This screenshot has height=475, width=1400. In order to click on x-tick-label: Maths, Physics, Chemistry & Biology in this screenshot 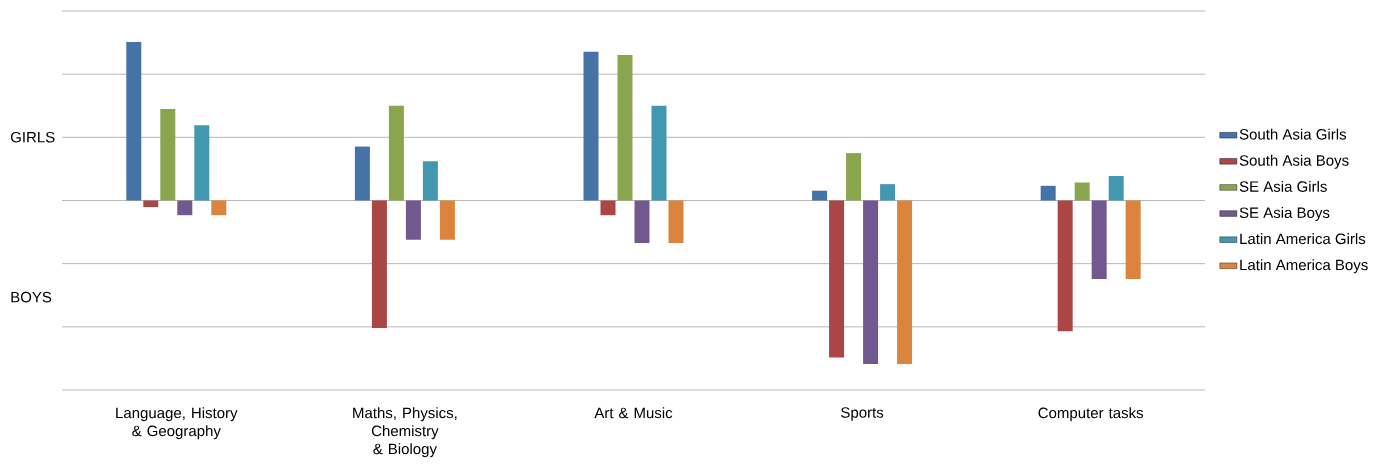, I will do `click(405, 432)`.